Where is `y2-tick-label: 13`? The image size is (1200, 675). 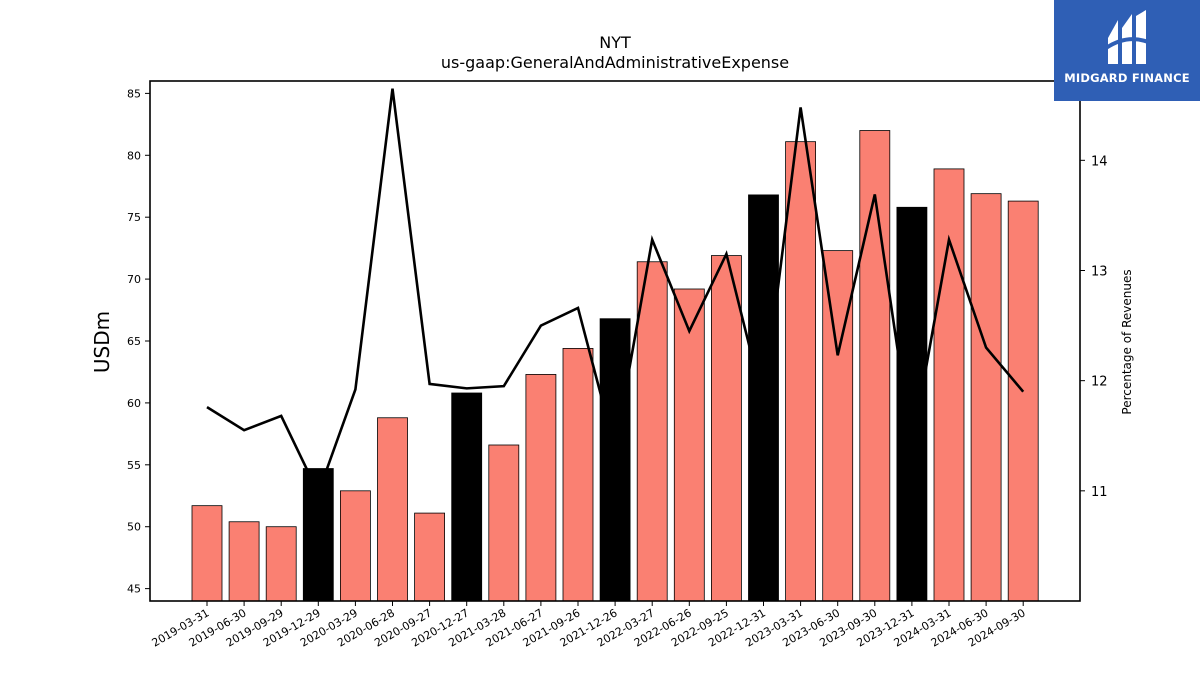 y2-tick-label: 13 is located at coordinates (1099, 271).